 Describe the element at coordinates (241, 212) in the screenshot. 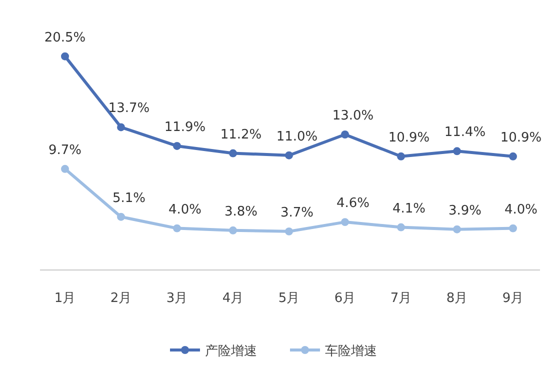

I see `data-label: 3.8%` at that location.